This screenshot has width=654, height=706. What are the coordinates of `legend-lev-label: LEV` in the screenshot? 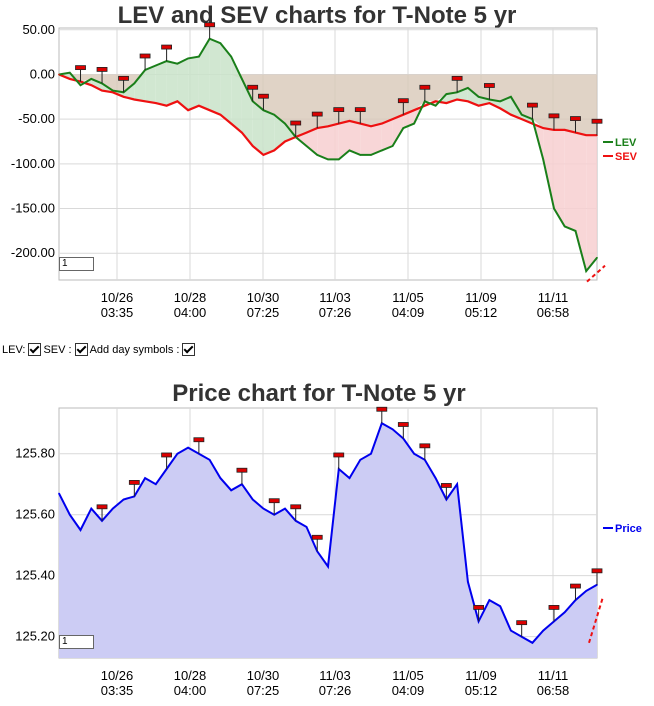 It's located at (626, 143).